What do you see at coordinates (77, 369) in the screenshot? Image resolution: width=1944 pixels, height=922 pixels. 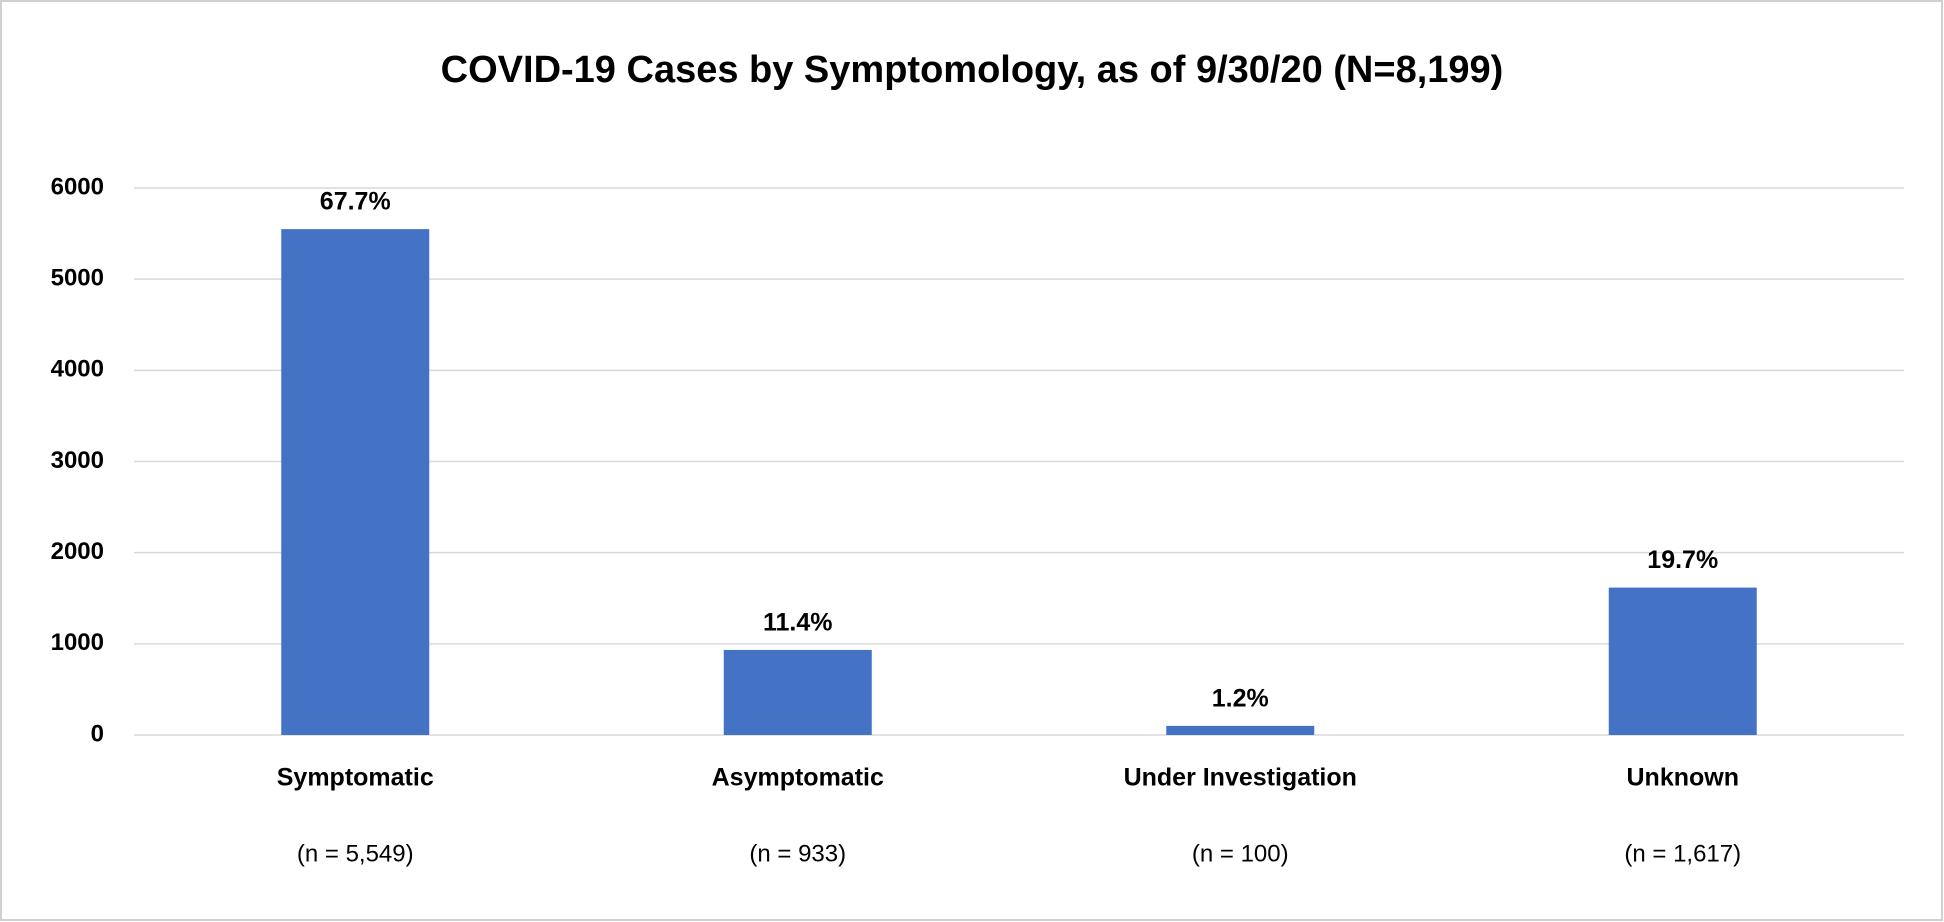 I see `y-tick-label: 4000` at bounding box center [77, 369].